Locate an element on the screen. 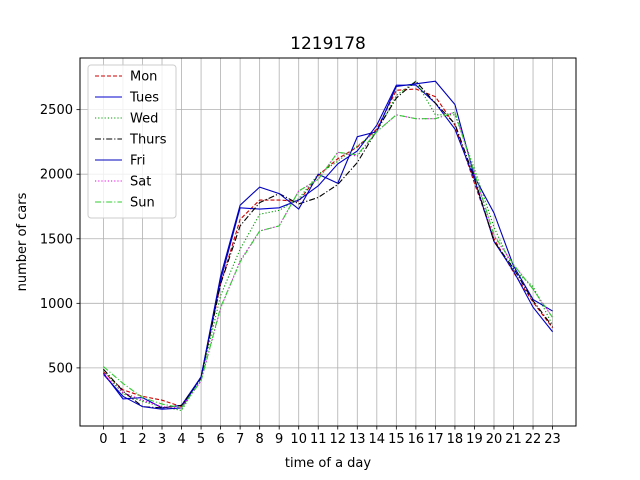 Image resolution: width=640 pixels, height=480 pixels. x-tick-label: 8 is located at coordinates (260, 439).